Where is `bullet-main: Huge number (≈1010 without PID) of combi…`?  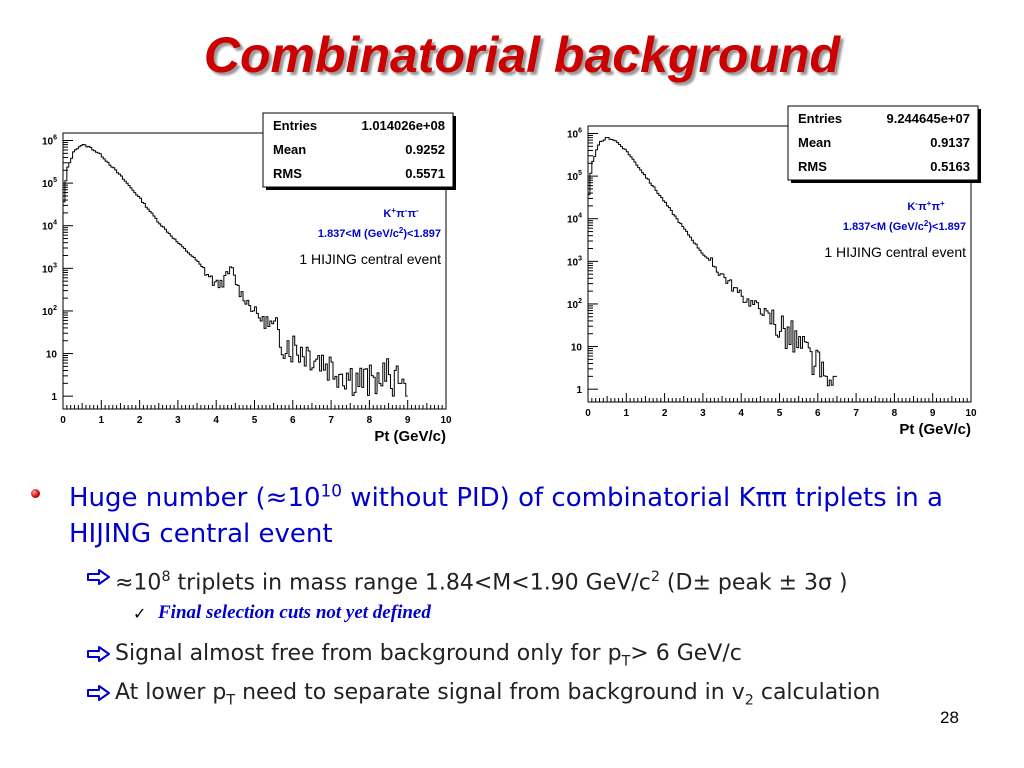 bullet-main: Huge number (≈1010 without PID) of combi… is located at coordinates (519, 512).